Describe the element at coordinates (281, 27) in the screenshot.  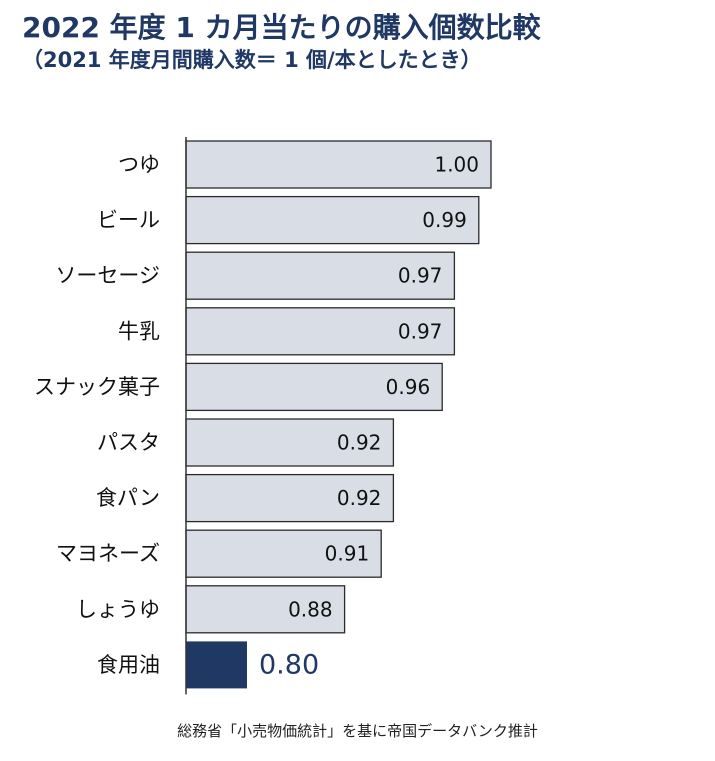
I see `chart-title: 2022 年度 1 カ月当たりの購入個数比較` at that location.